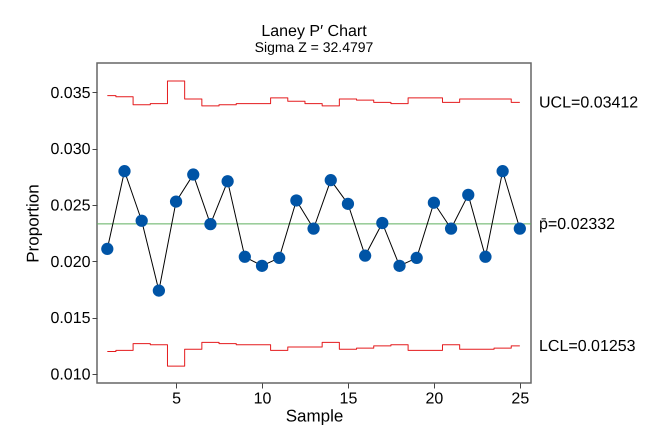  I want to click on y-tick-label: 0.030, so click(70, 149).